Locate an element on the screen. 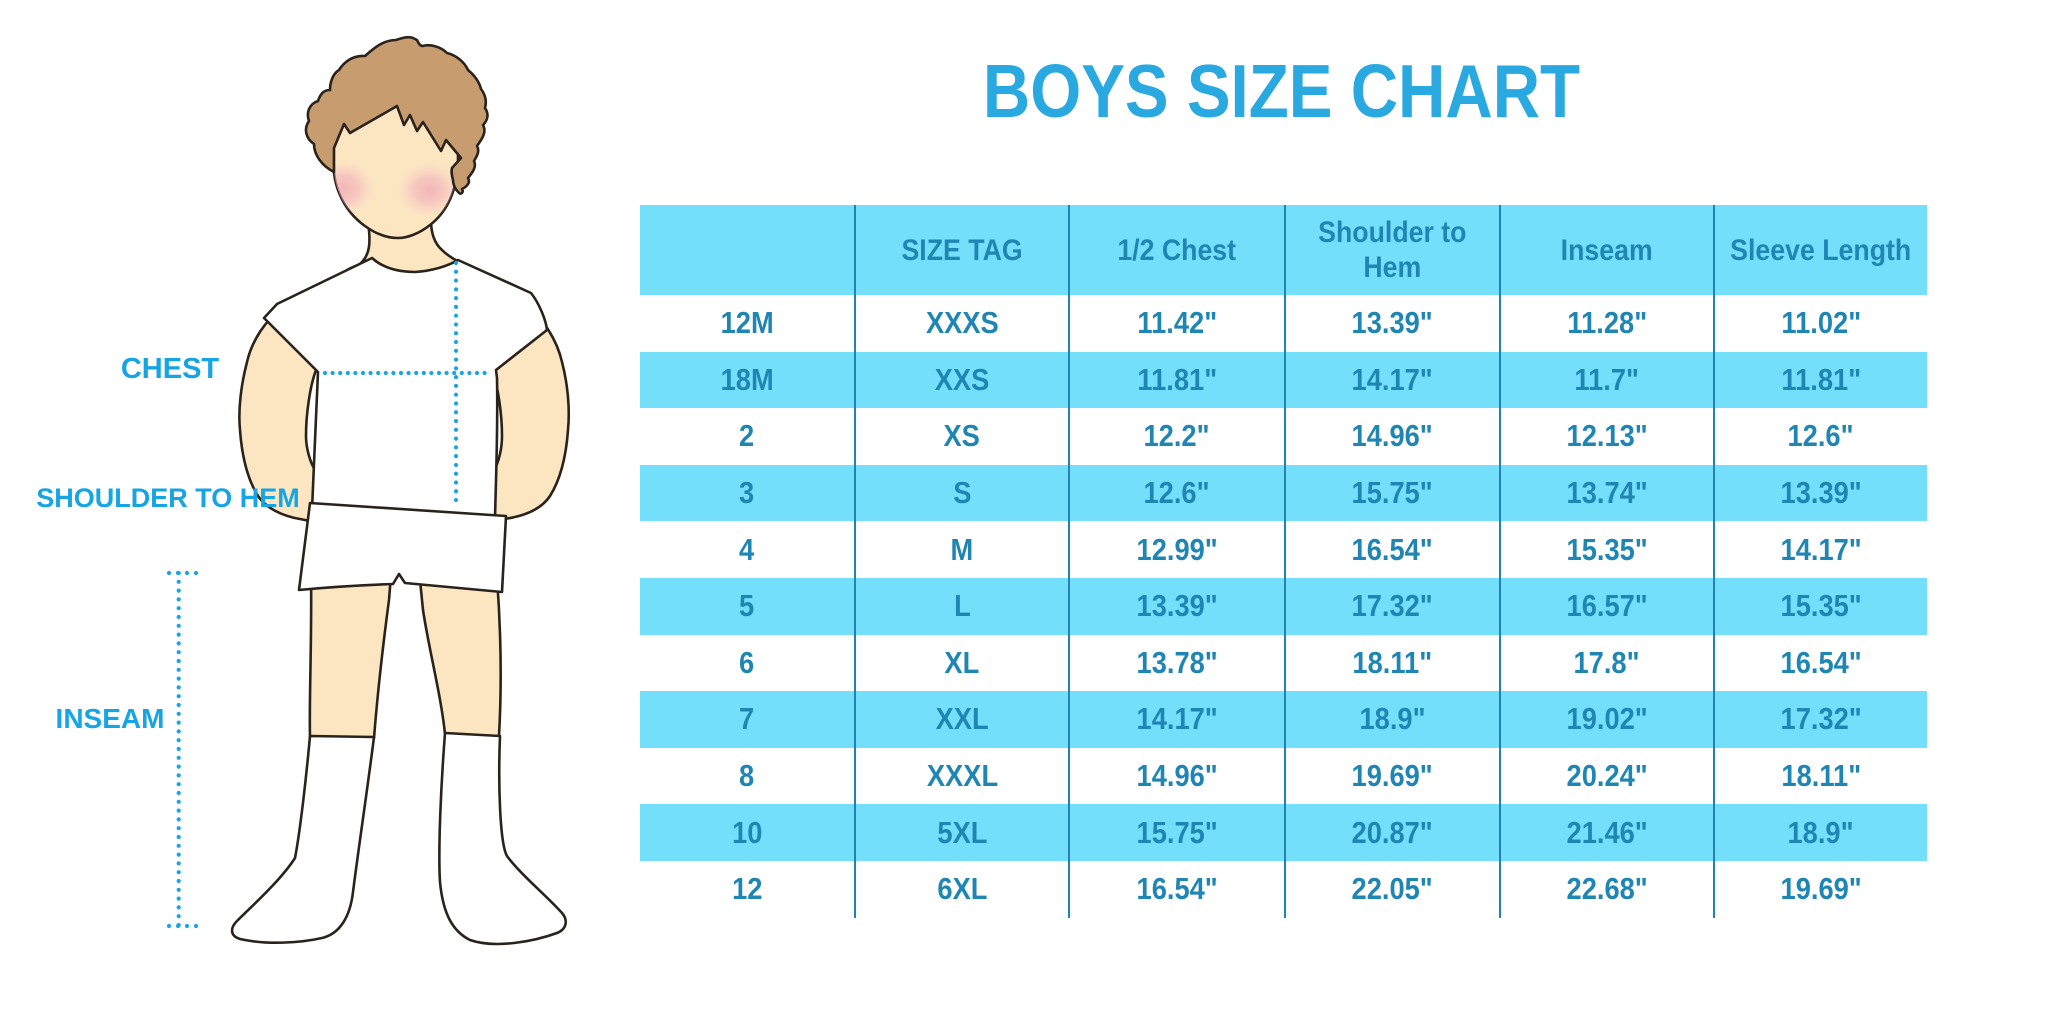 This screenshot has width=2048, height=1024. svg-text: CHEST is located at coordinates (170, 369).